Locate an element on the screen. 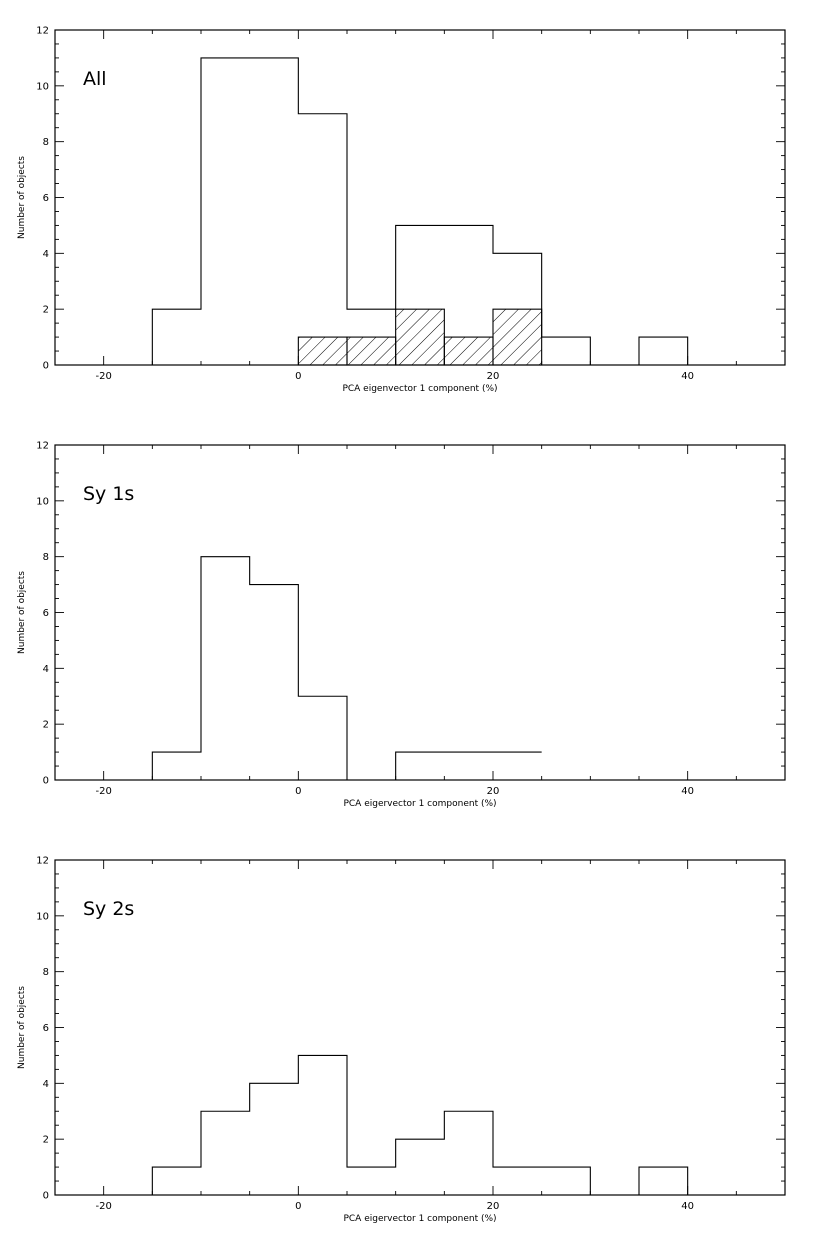  panel-label: Sy 1s is located at coordinates (108, 494).